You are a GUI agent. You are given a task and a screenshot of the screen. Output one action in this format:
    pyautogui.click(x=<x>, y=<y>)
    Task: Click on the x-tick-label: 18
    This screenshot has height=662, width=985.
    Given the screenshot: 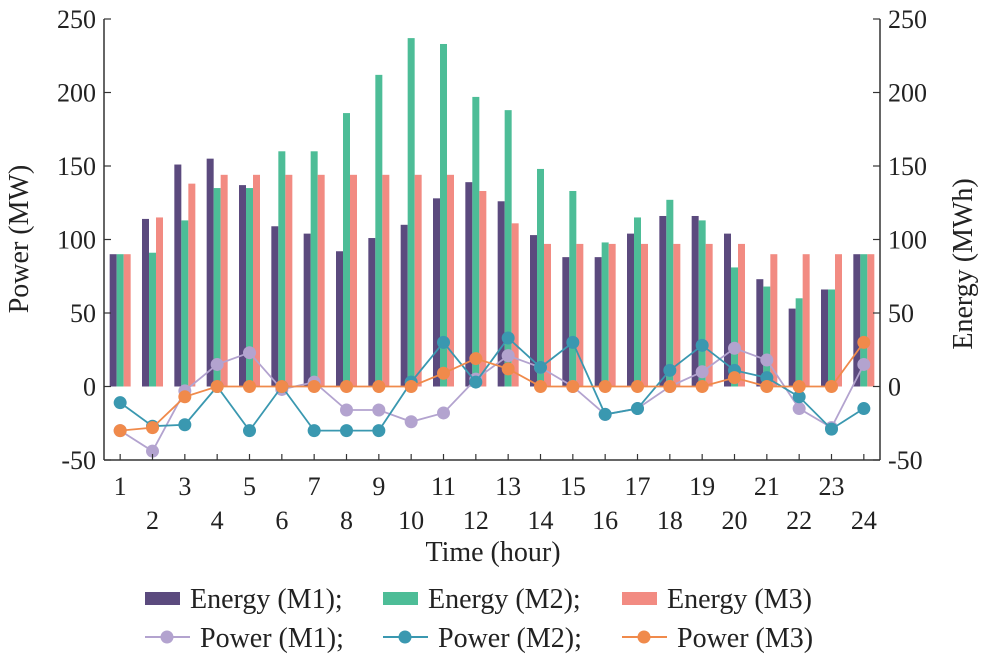 What is the action you would take?
    pyautogui.click(x=670, y=520)
    